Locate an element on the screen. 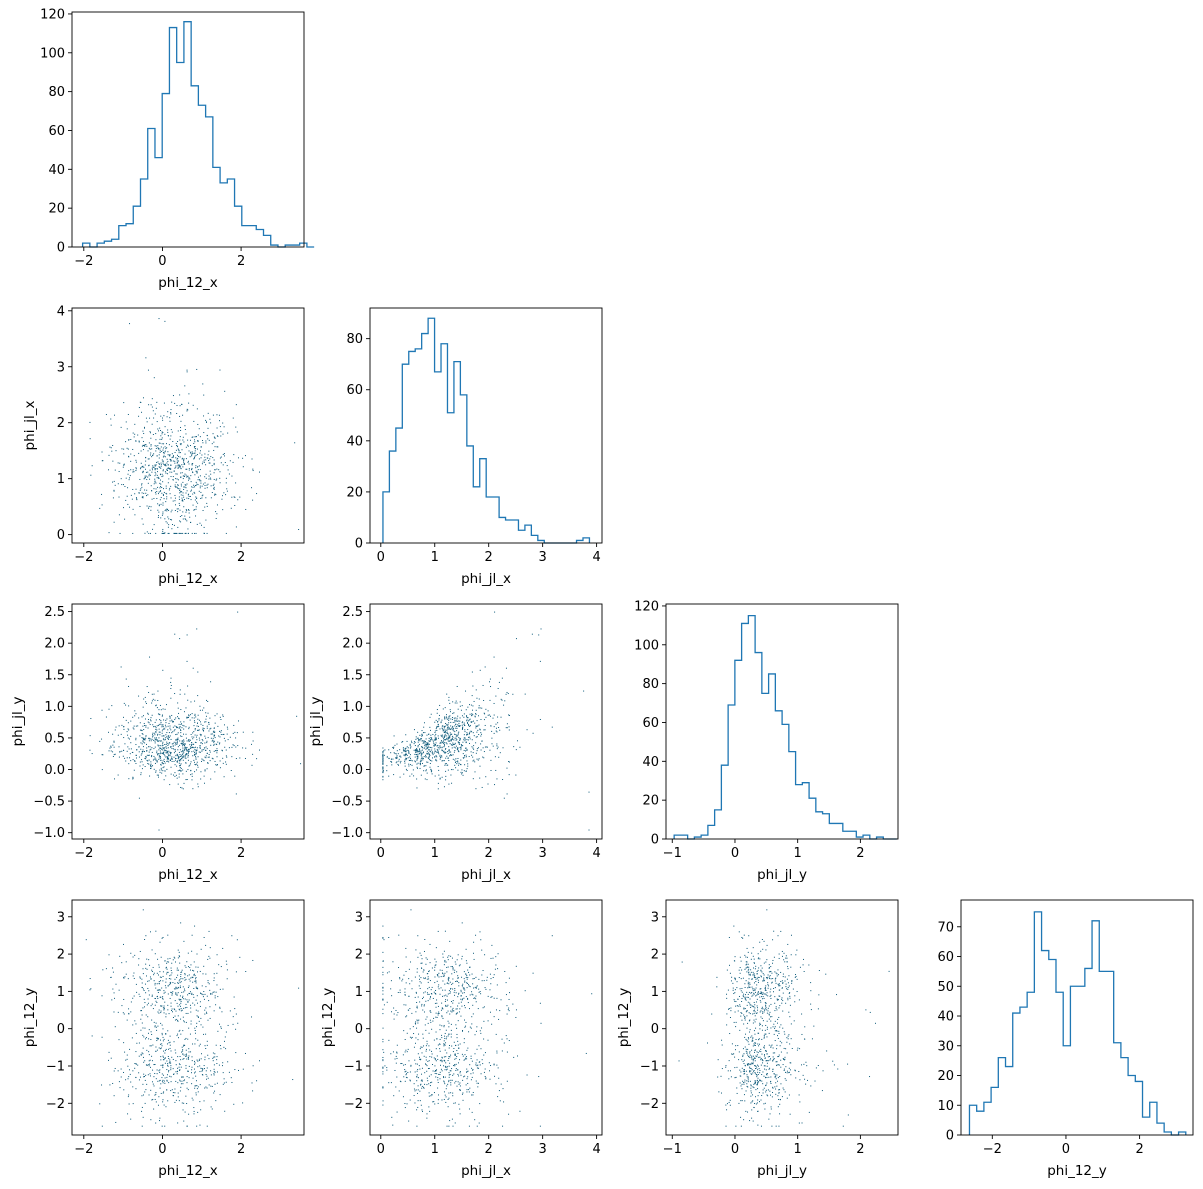 This screenshot has height=1189, width=1203. y-tick-label: 60 is located at coordinates (56, 131).